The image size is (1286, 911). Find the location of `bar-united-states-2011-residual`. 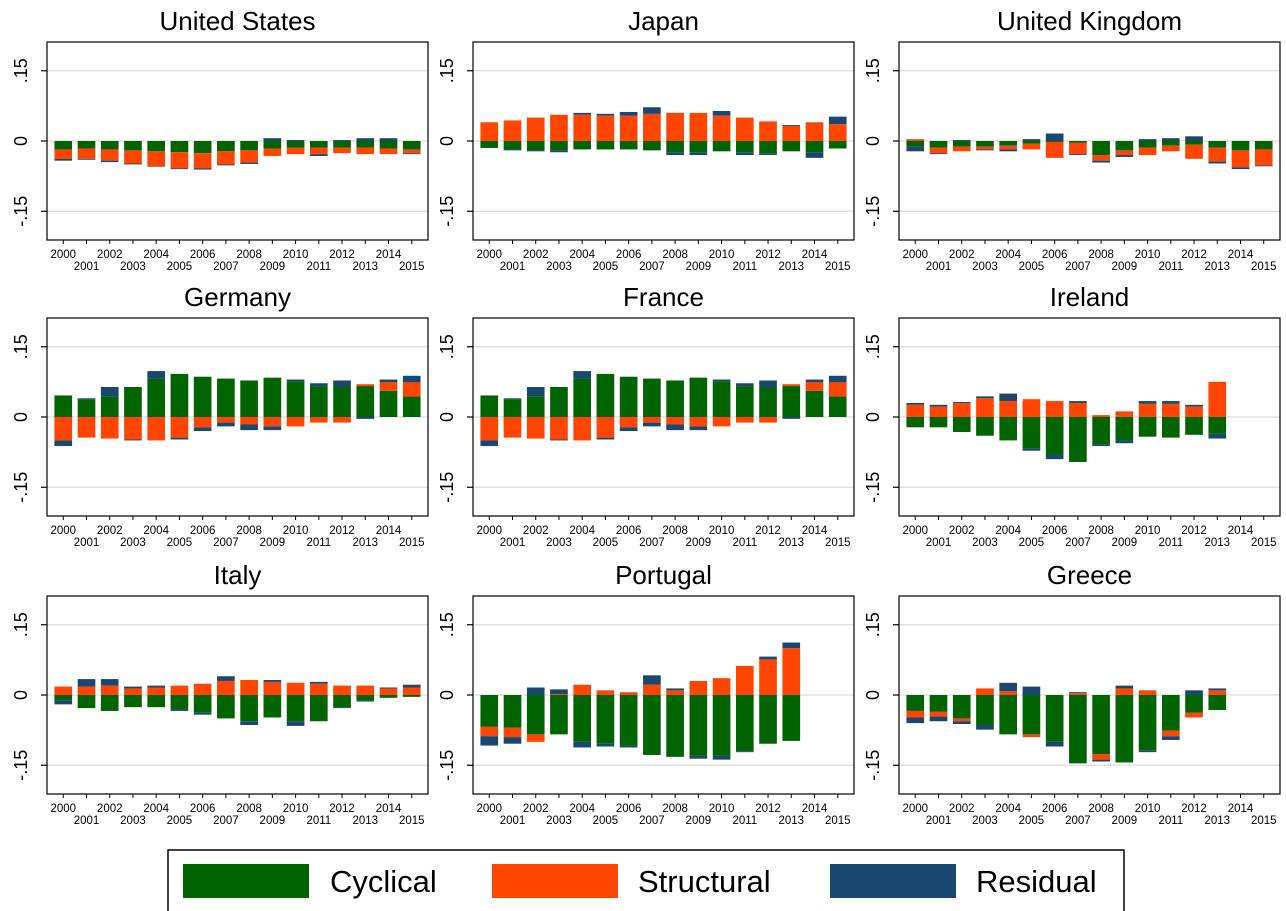

bar-united-states-2011-residual is located at coordinates (318, 155).